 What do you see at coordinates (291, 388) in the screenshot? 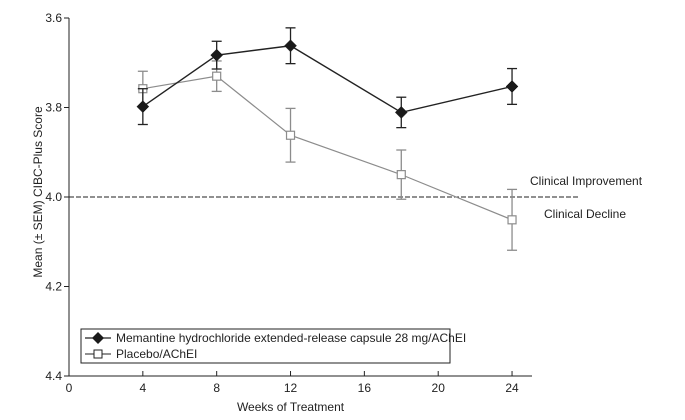
I see `x-tick-label: 12` at bounding box center [291, 388].